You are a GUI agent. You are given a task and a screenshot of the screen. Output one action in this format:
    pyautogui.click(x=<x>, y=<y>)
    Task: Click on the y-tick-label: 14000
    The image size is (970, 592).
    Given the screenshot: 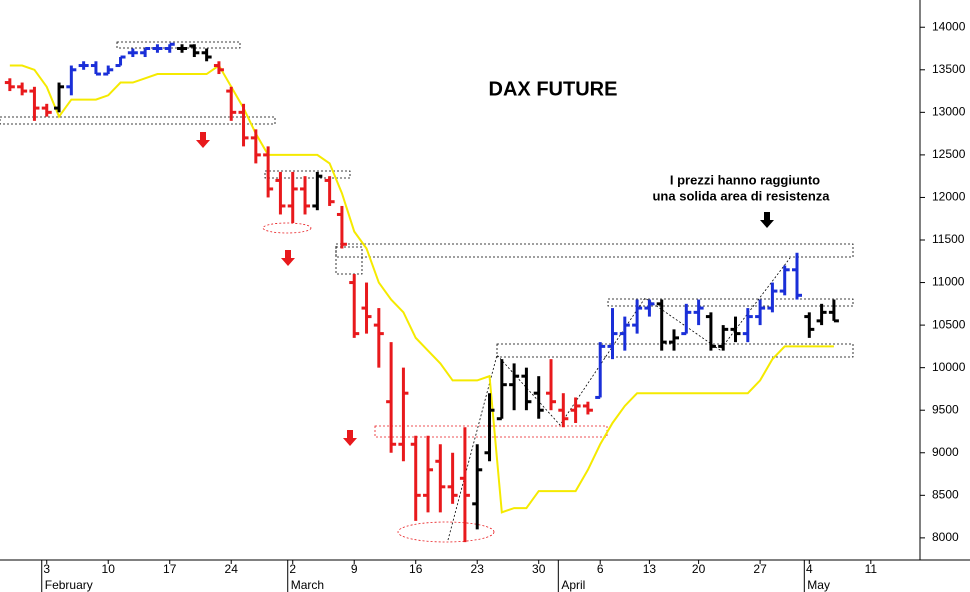 What is the action you would take?
    pyautogui.click(x=949, y=26)
    